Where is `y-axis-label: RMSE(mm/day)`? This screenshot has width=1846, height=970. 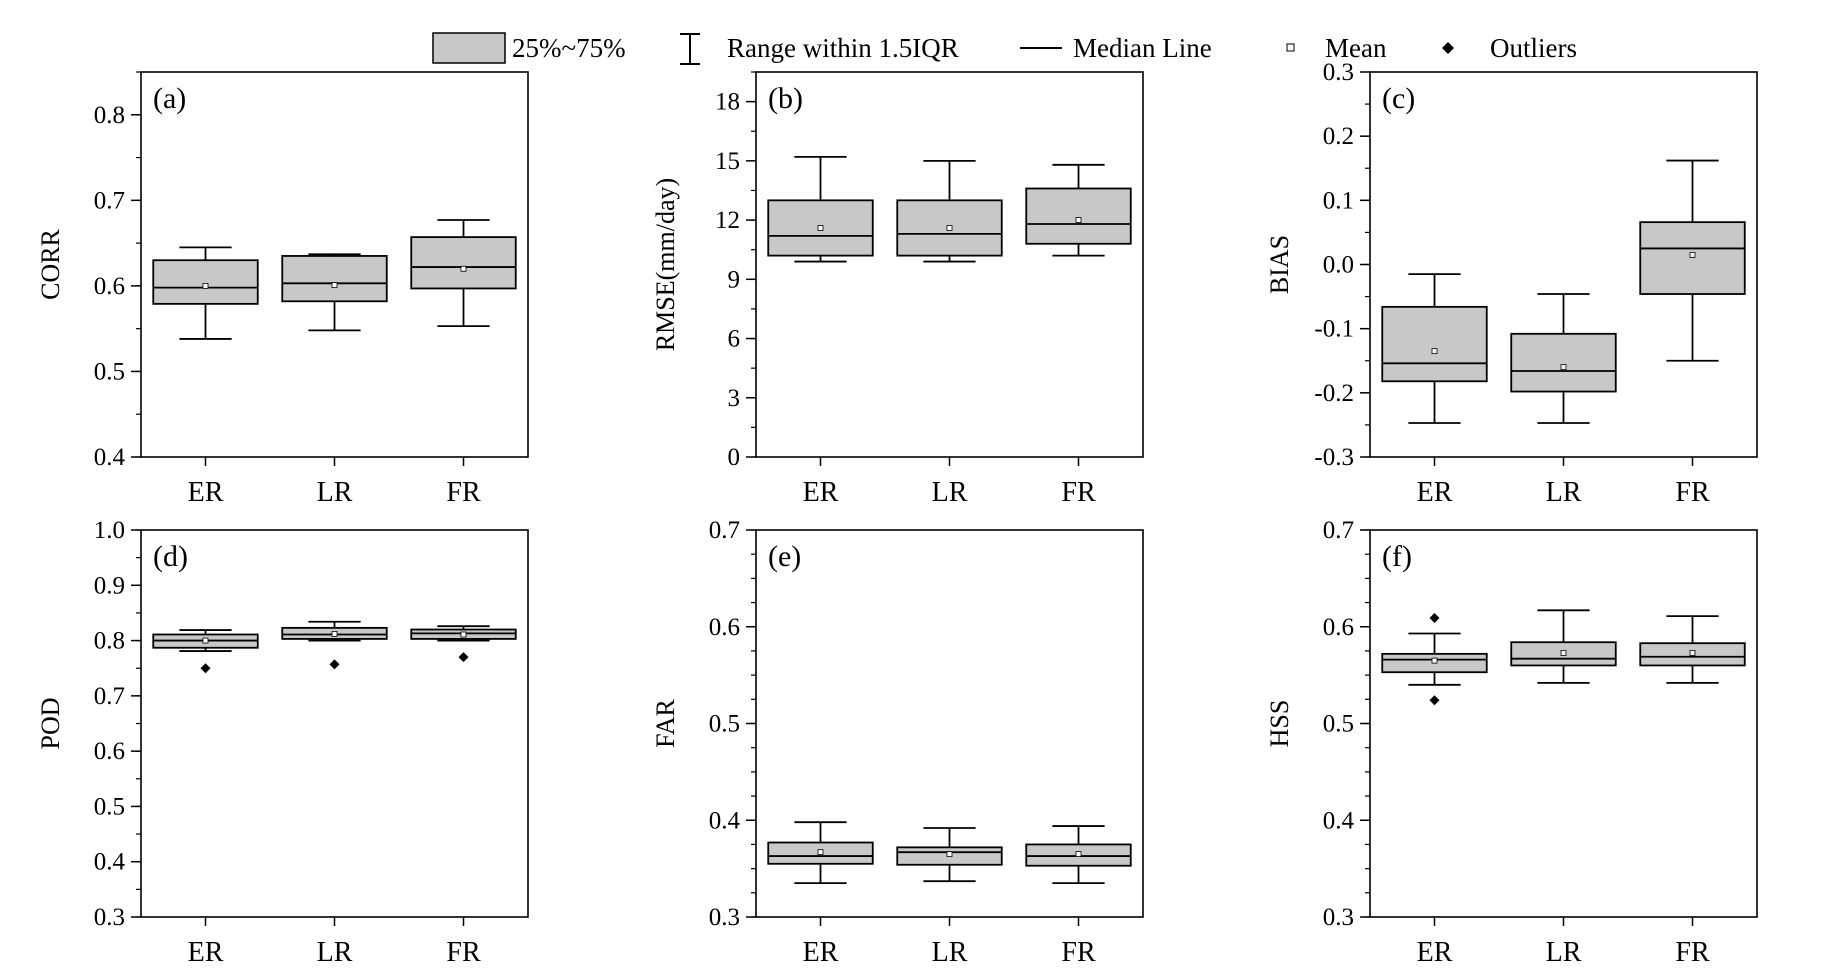 y-axis-label: RMSE(mm/day) is located at coordinates (665, 264).